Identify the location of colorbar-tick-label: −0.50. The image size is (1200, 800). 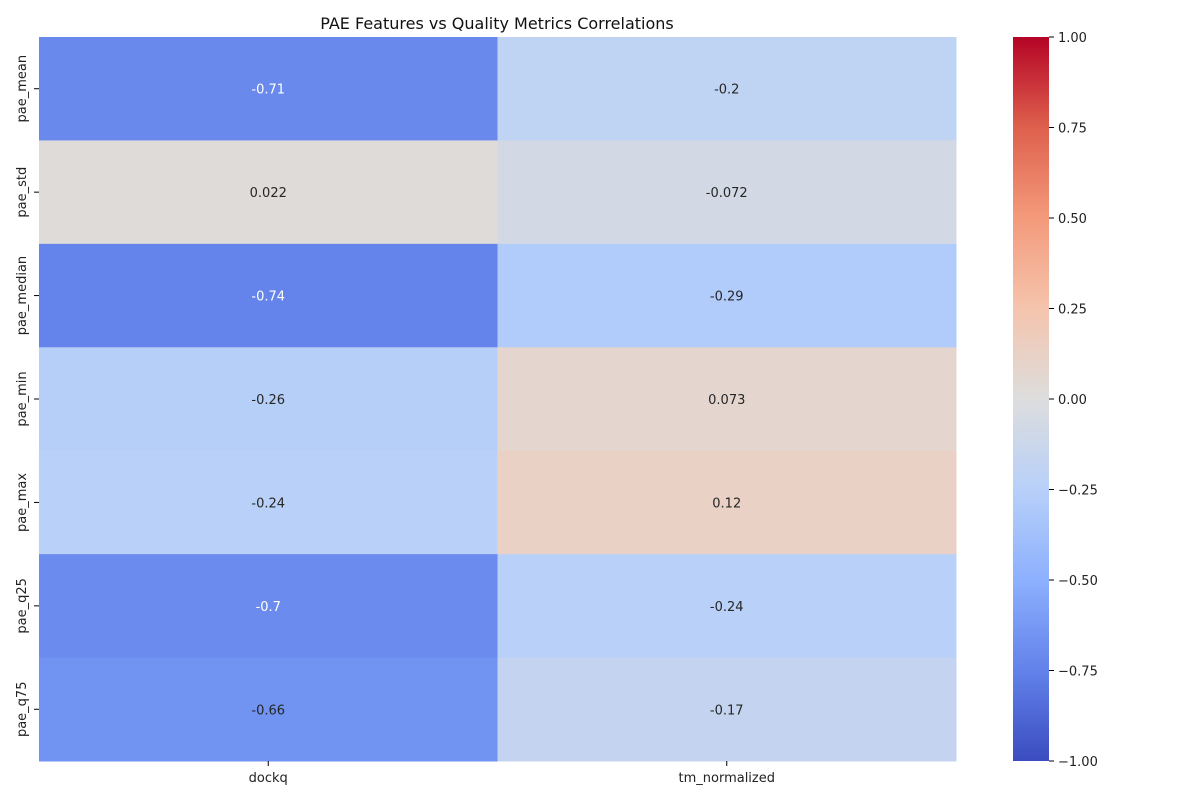
(1078, 581).